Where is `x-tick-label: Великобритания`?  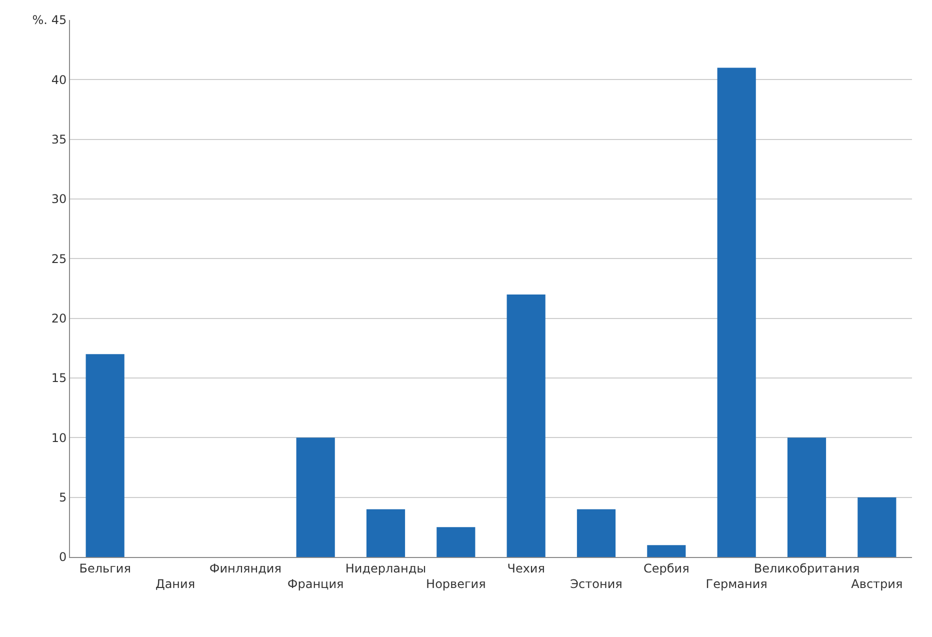
x-tick-label: Великобритания is located at coordinates (807, 568).